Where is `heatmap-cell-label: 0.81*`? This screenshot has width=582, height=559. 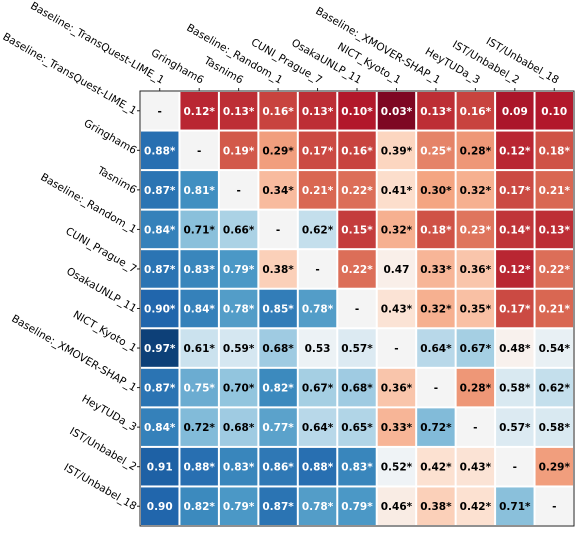
heatmap-cell-label: 0.81* is located at coordinates (199, 191).